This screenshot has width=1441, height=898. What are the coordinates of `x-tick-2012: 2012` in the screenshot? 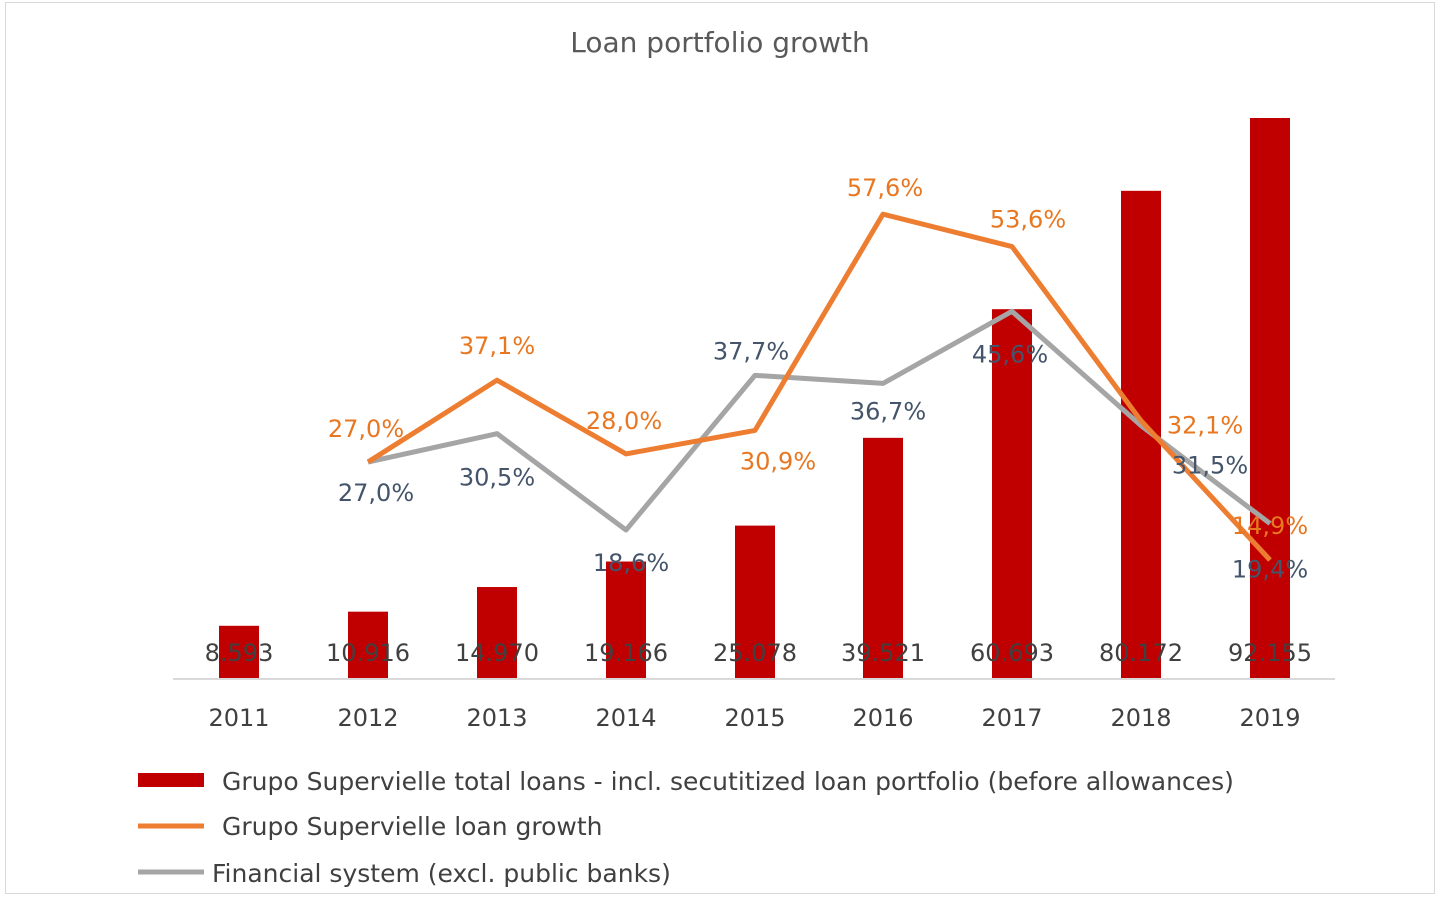 It's located at (367, 718).